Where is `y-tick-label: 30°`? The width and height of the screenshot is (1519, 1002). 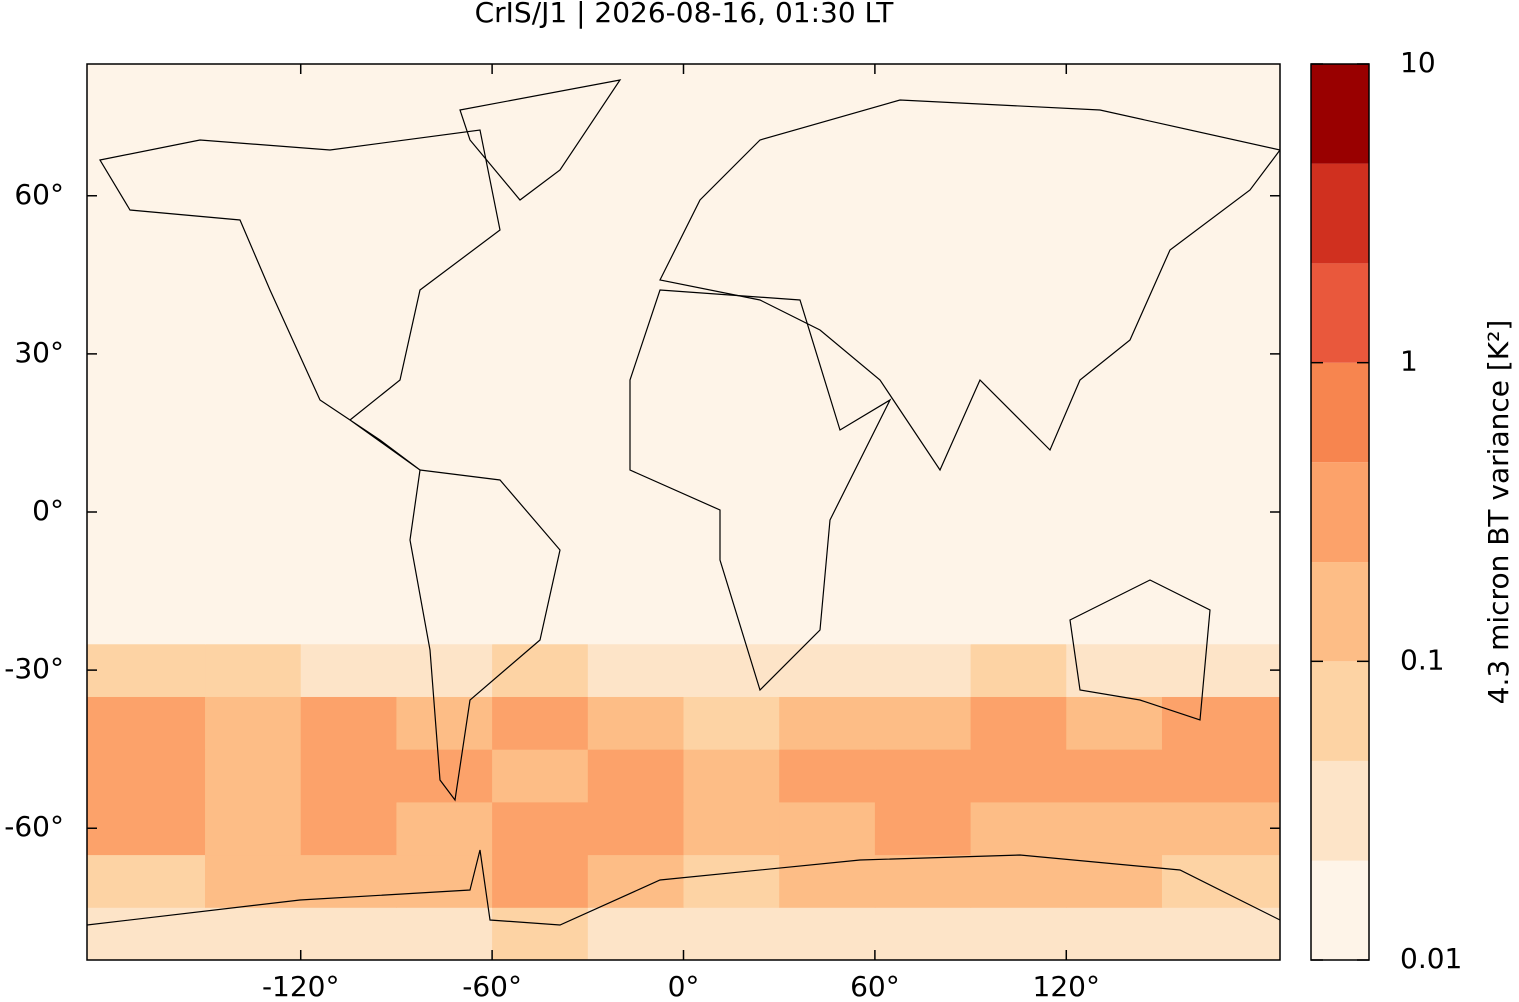 y-tick-label: 30° is located at coordinates (39, 352).